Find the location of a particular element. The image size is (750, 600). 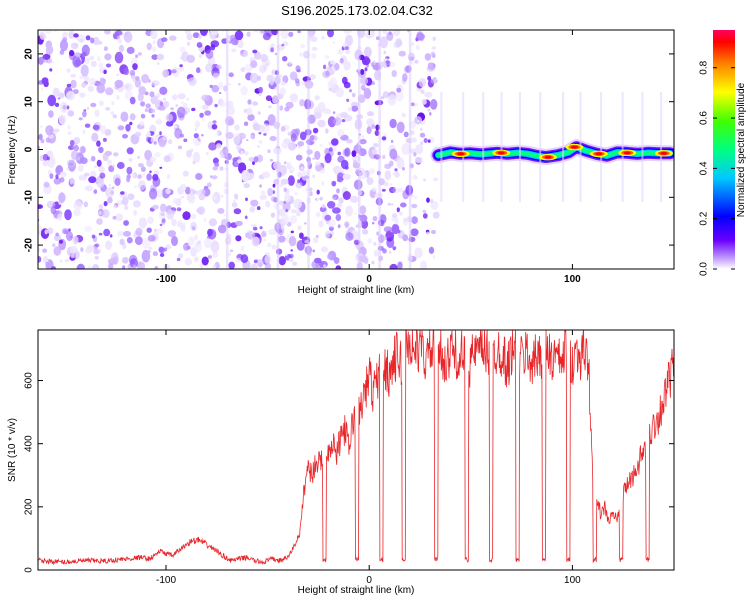

heatmap-x-tick-label: 100 is located at coordinates (572, 279).